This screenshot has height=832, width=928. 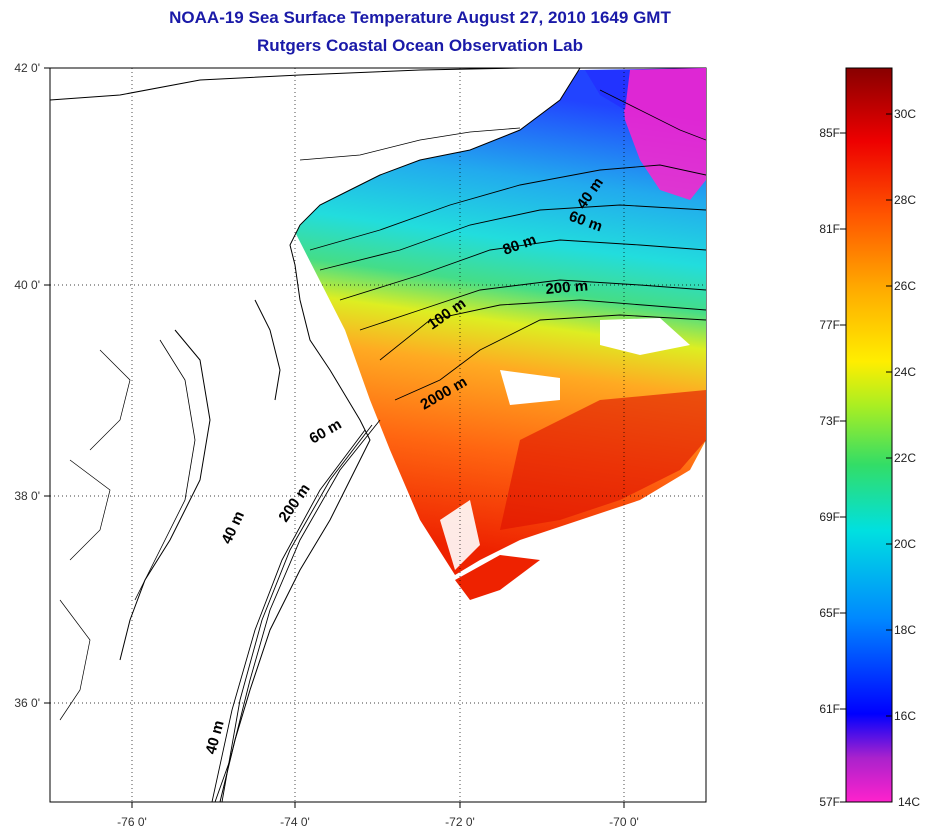 I want to click on colorbar-f-label: 81F, so click(x=829, y=229).